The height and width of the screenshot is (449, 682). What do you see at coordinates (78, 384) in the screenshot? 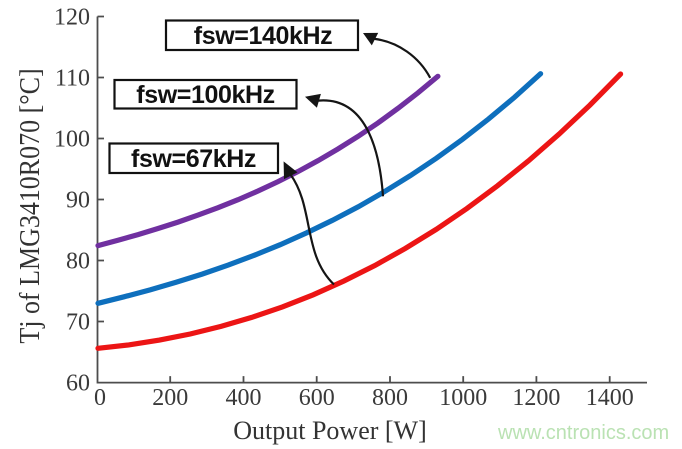
I see `svg-text: 60` at bounding box center [78, 384].